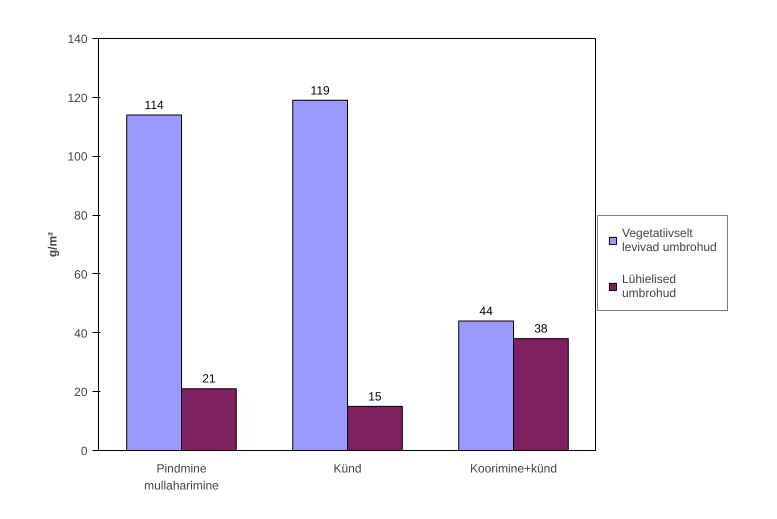 This screenshot has height=519, width=777. What do you see at coordinates (182, 477) in the screenshot?
I see `x-tick-label: Pindmine mullaharimine` at bounding box center [182, 477].